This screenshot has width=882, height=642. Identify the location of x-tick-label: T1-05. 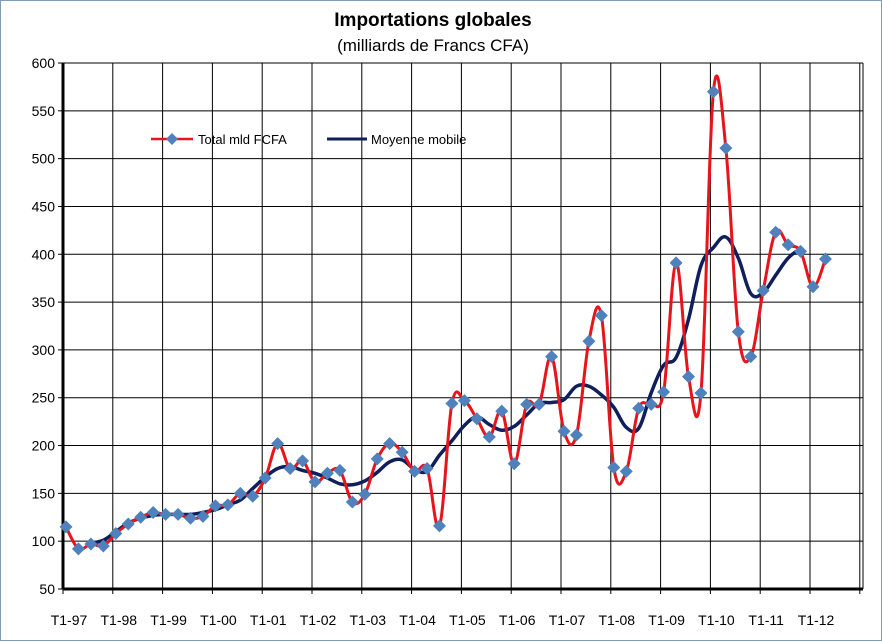
(467, 620).